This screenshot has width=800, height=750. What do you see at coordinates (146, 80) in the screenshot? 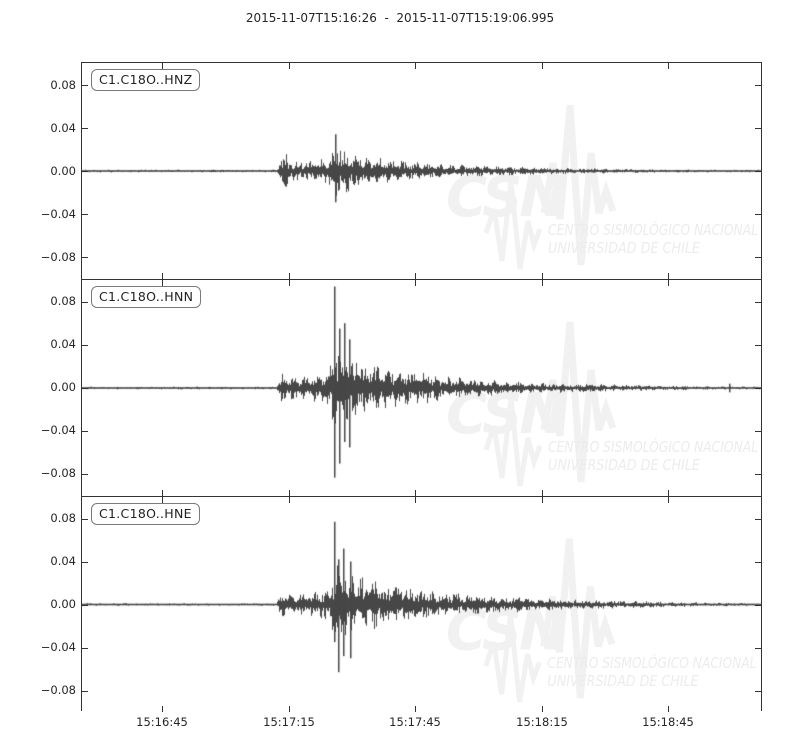
I see `station-label: C1.C18O..HNZ` at bounding box center [146, 80].